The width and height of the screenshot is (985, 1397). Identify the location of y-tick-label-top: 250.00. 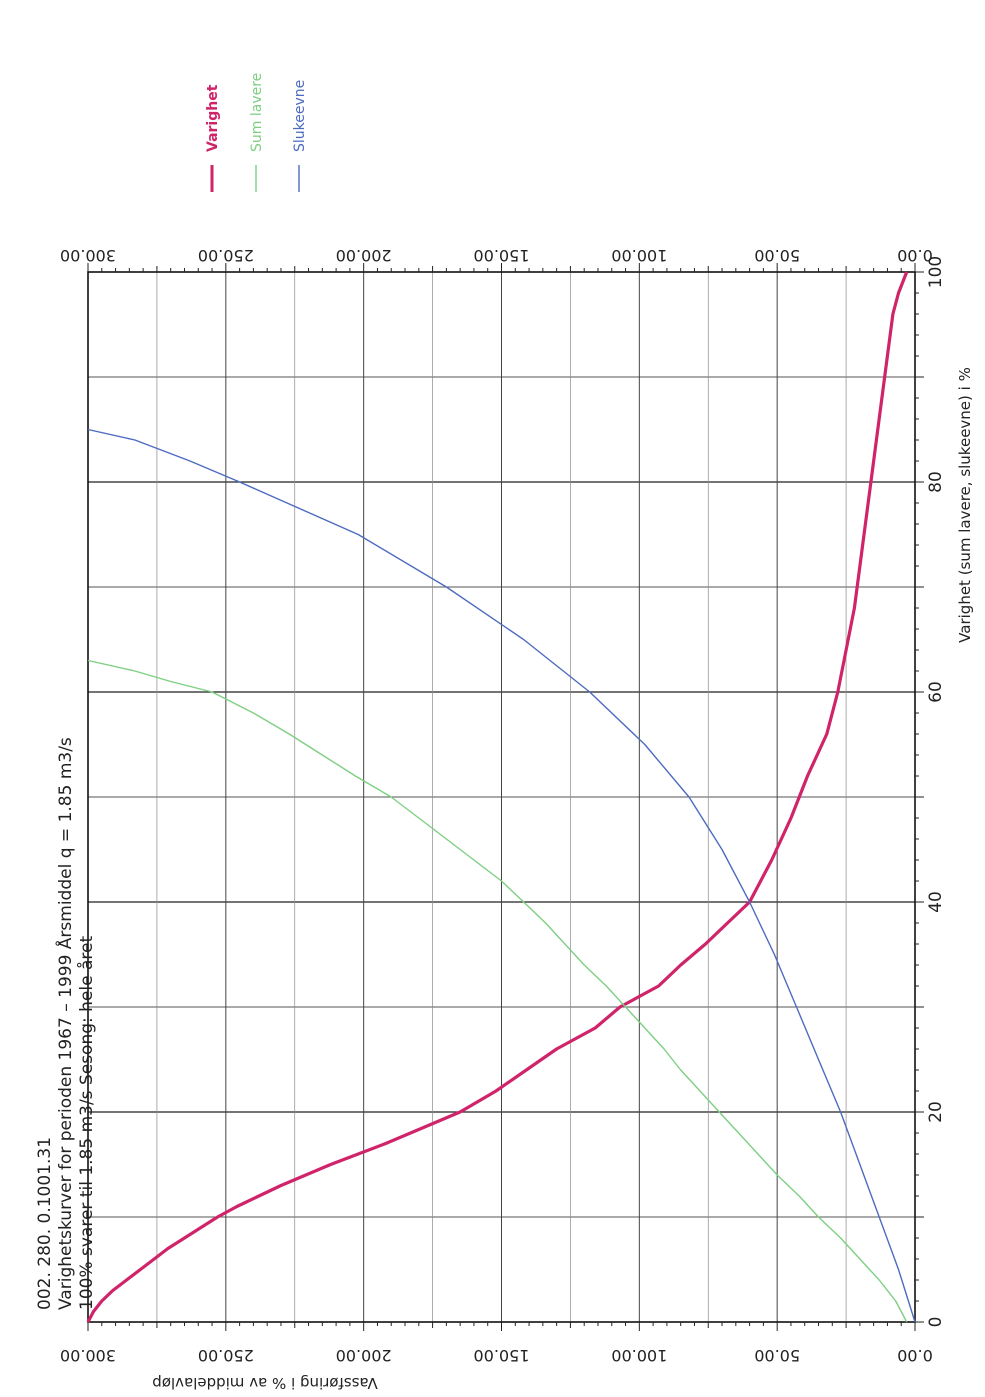
(226, 255).